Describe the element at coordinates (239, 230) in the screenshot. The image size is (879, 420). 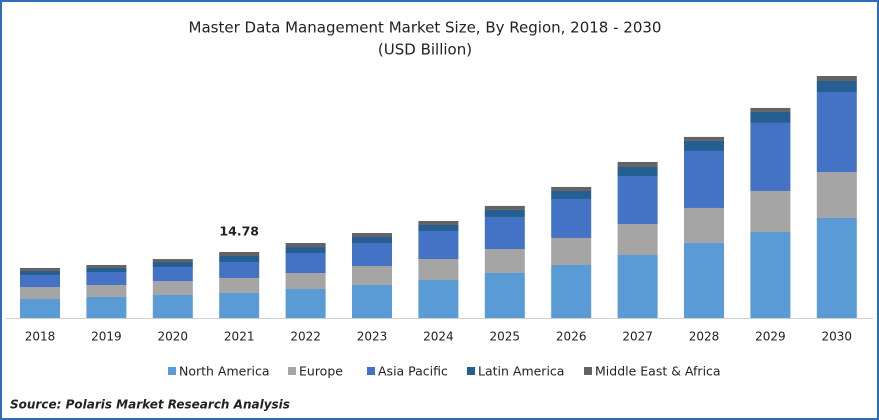
I see `data-label: 14.78` at that location.